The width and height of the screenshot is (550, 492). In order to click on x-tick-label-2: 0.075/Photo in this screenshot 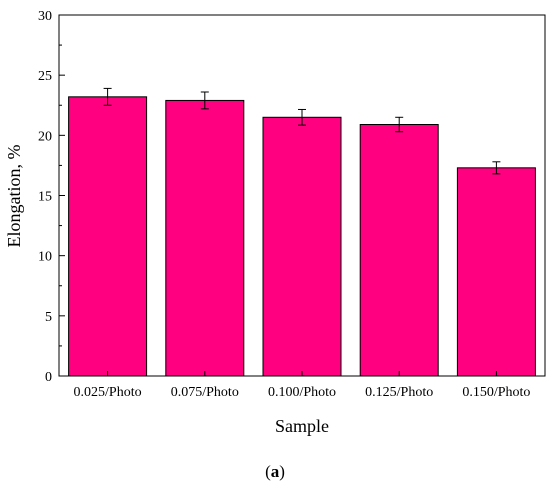, I will do `click(205, 392)`.